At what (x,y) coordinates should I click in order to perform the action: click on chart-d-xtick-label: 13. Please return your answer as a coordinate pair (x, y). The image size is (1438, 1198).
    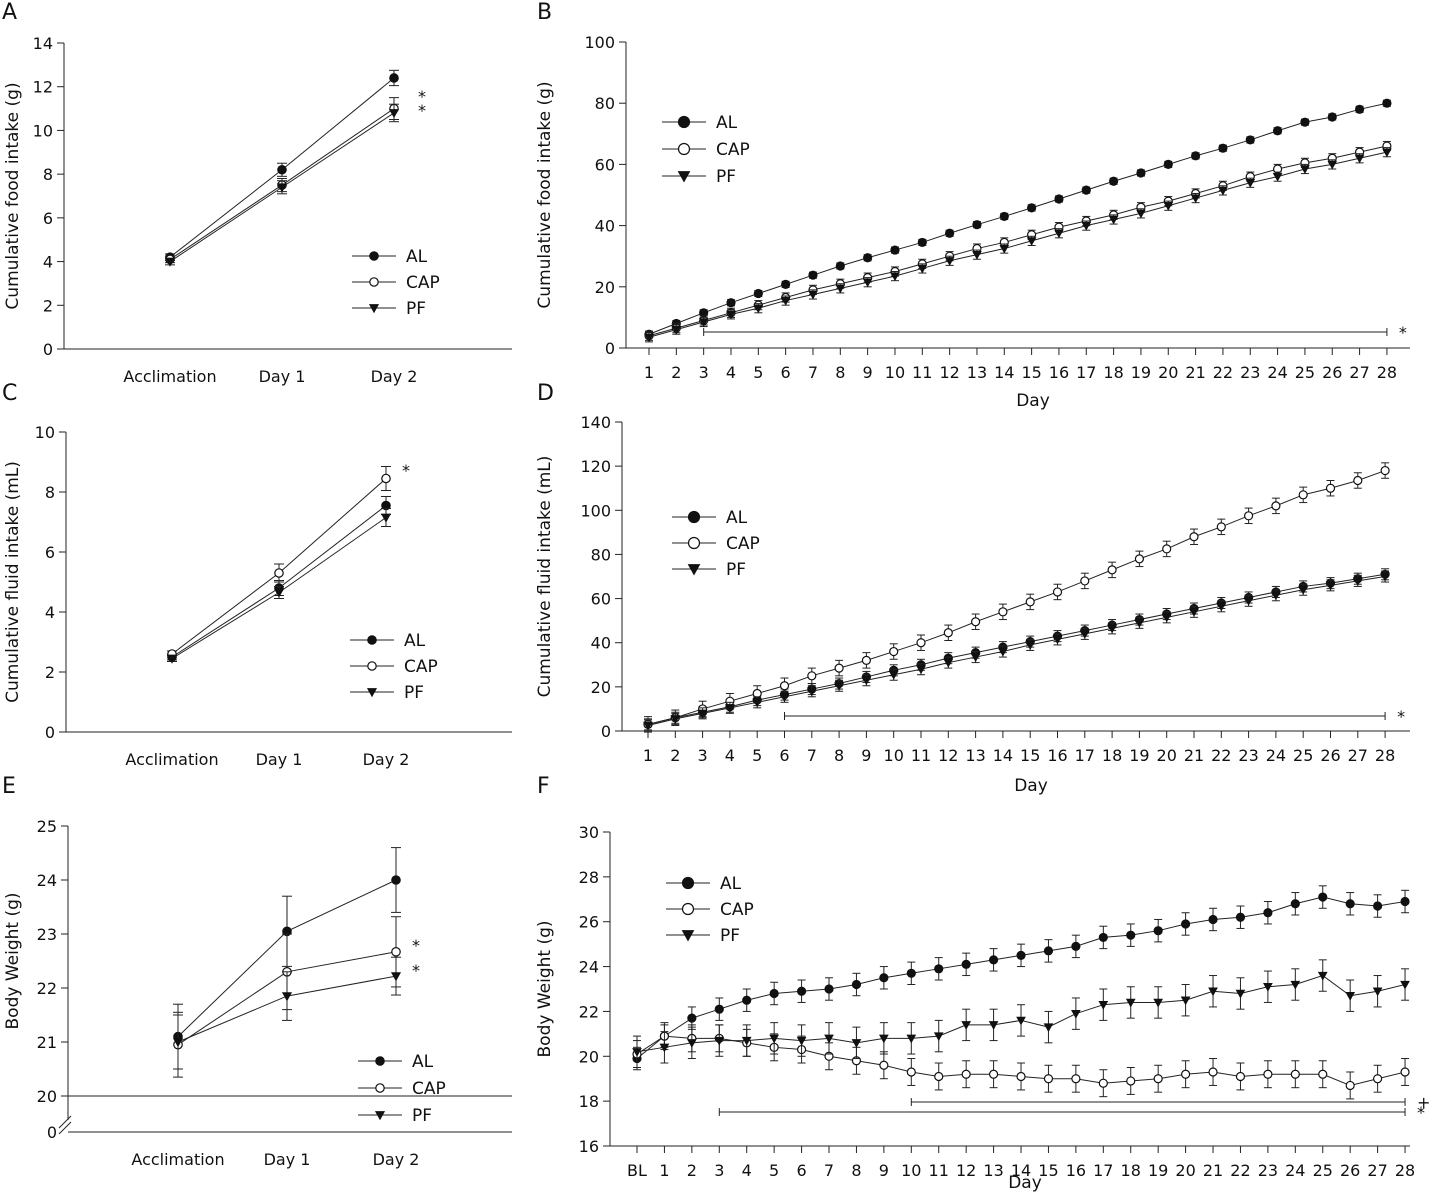
    Looking at the image, I should click on (975, 755).